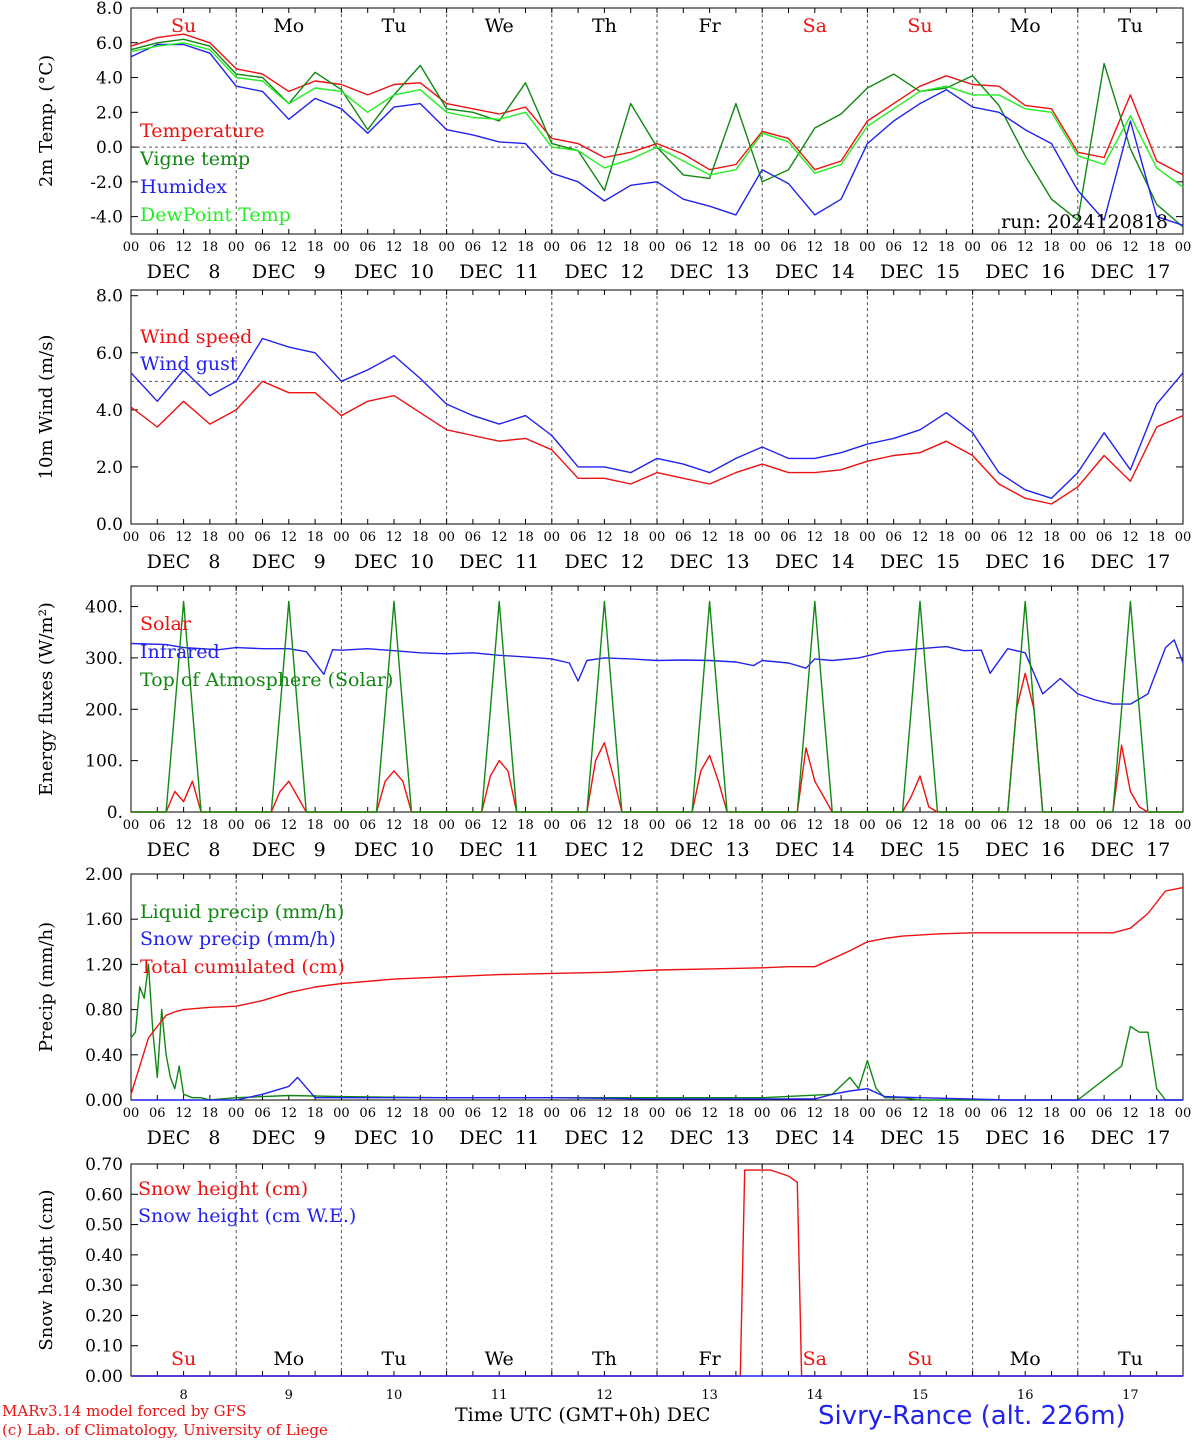  Describe the element at coordinates (46, 987) in the screenshot. I see `y-axis-label: Precip (mm/h)` at that location.